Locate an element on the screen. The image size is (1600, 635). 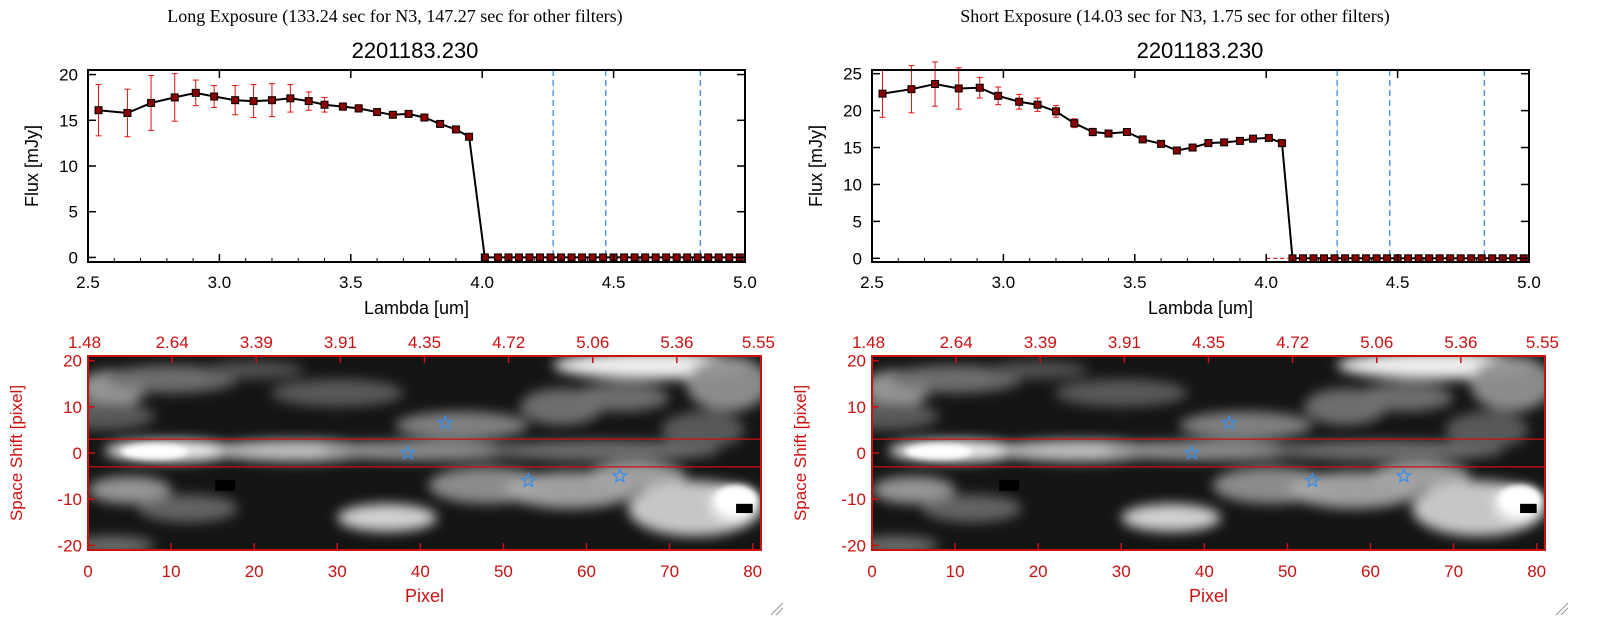
dark-pixel is located at coordinates (1009, 485).